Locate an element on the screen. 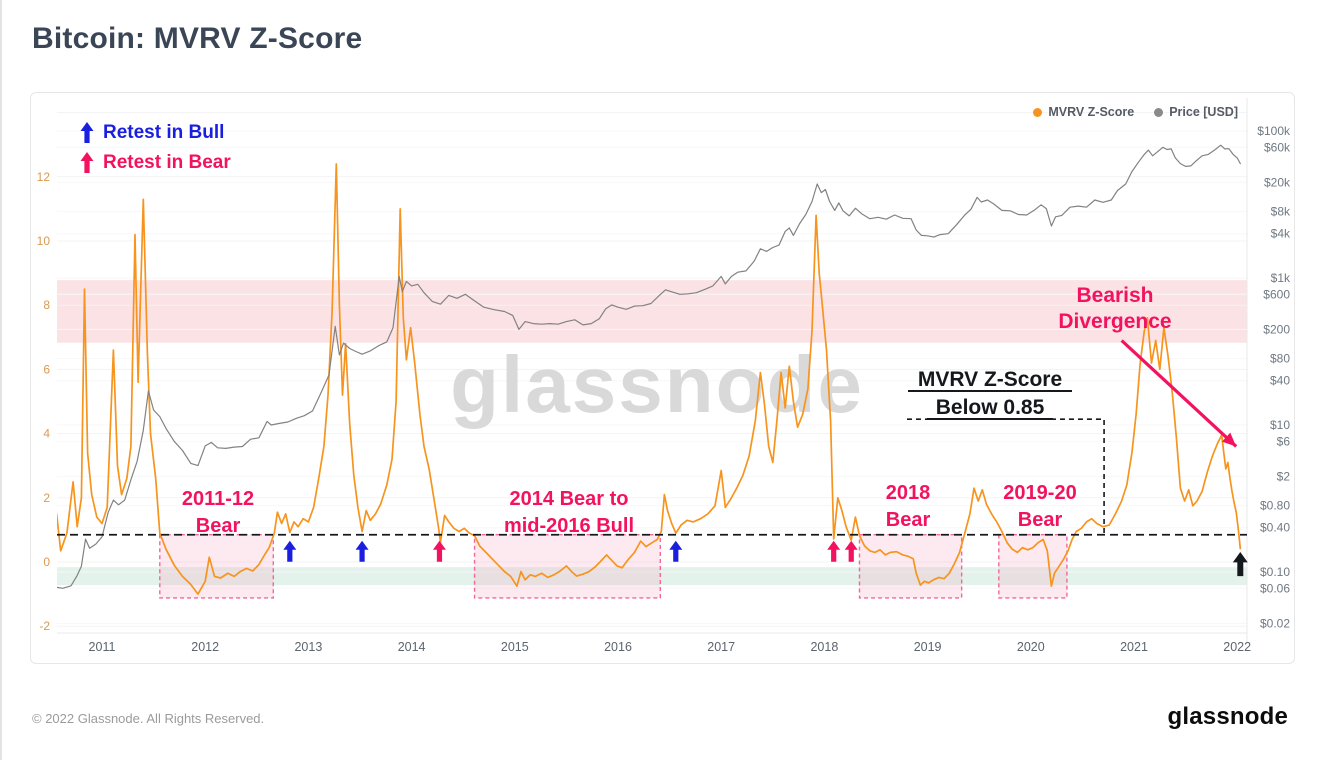 This screenshot has height=760, width=1320. x-axis-tick: 2011 is located at coordinates (102, 647).